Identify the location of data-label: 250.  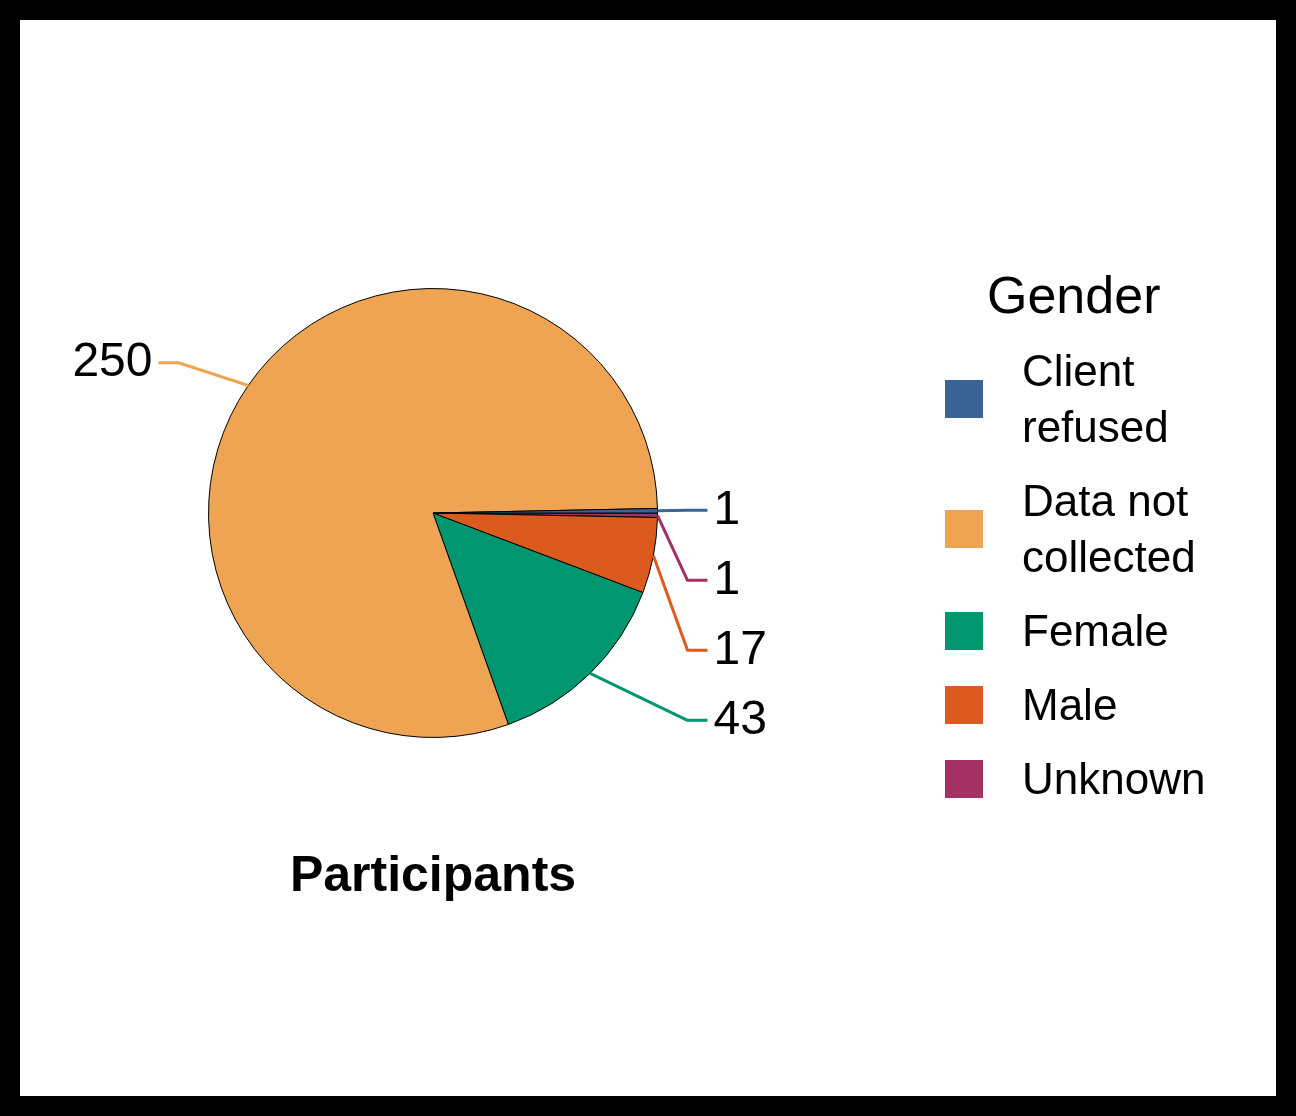
(112, 359).